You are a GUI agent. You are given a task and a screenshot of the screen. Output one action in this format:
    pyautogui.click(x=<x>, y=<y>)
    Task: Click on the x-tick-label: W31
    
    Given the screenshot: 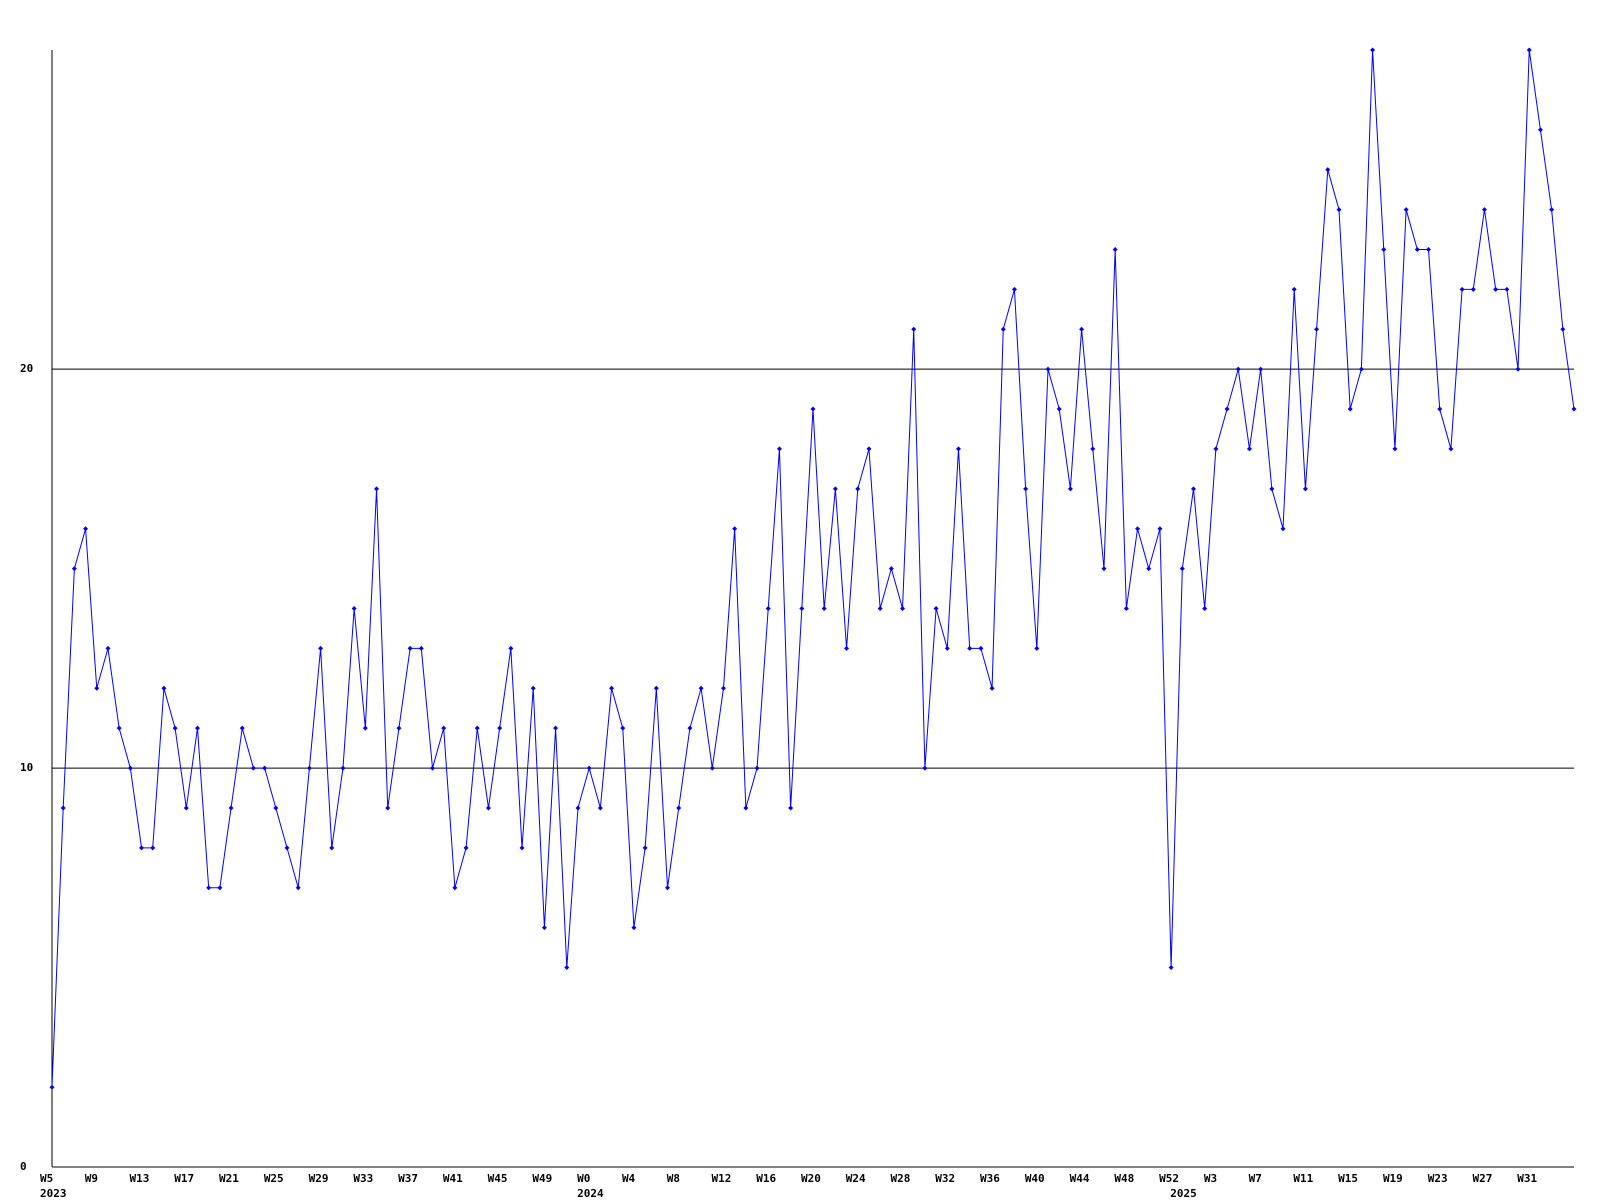 What is the action you would take?
    pyautogui.click(x=1527, y=1178)
    